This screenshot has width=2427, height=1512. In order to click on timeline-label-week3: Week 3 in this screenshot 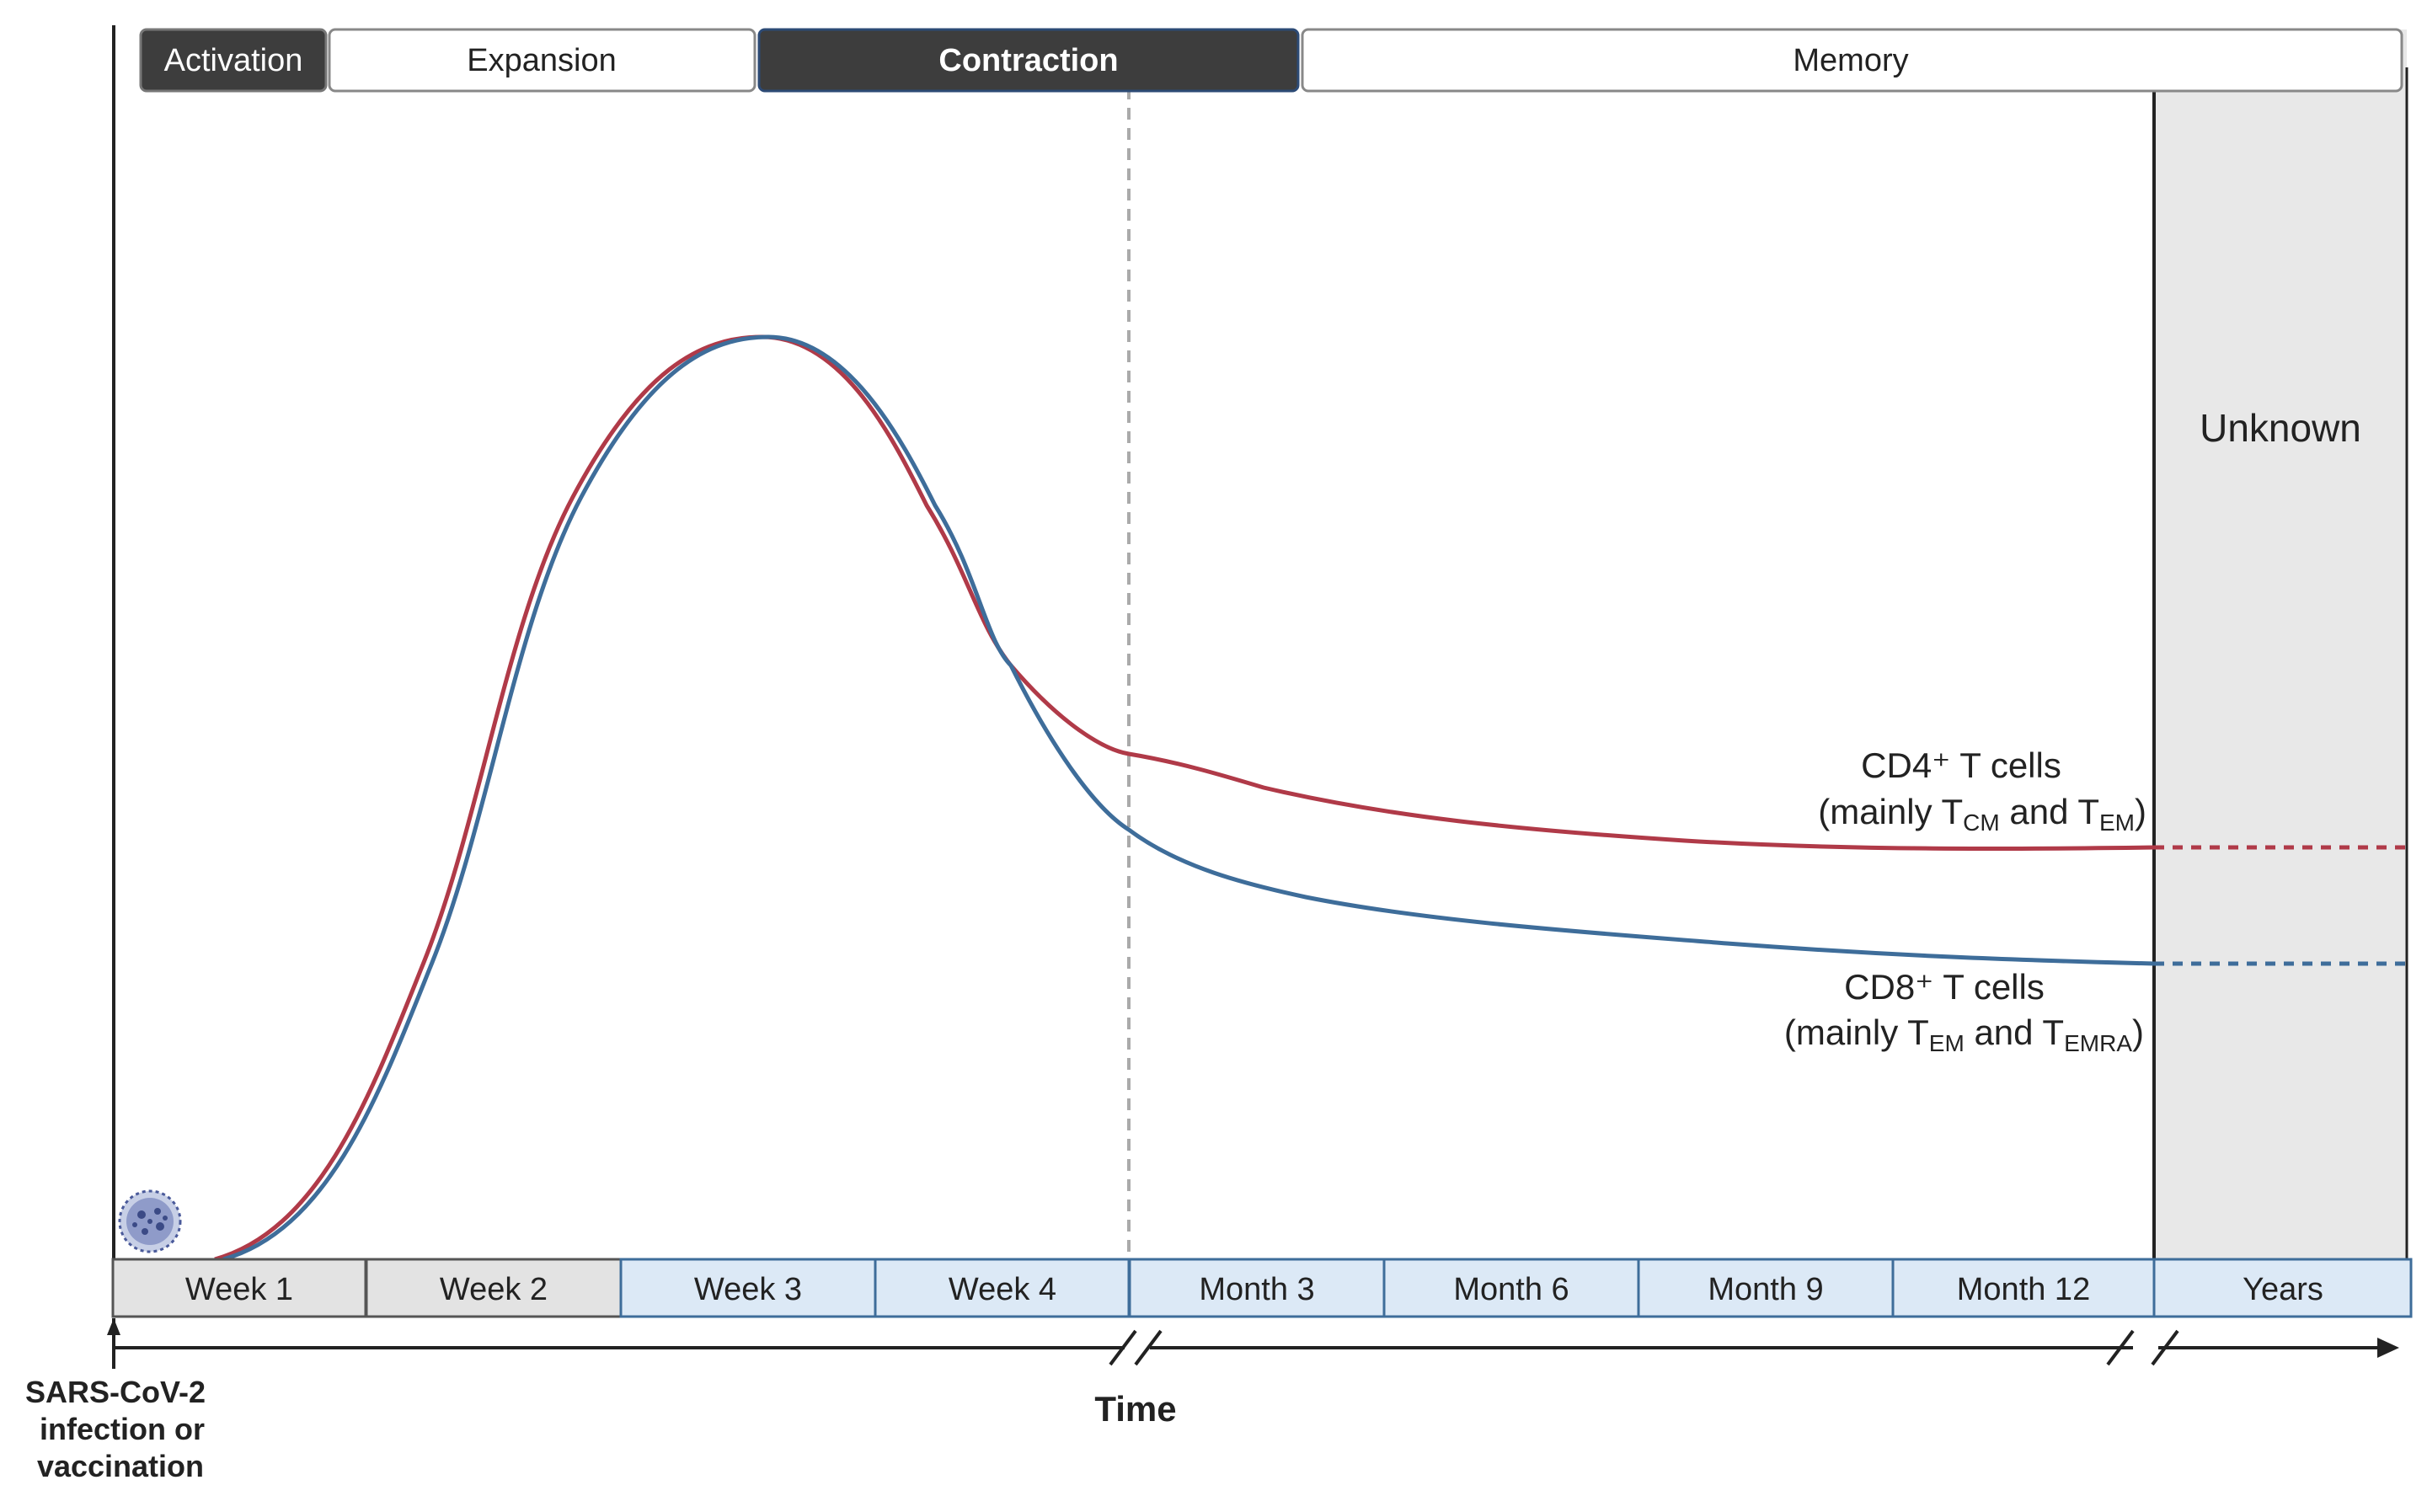, I will do `click(748, 1289)`.